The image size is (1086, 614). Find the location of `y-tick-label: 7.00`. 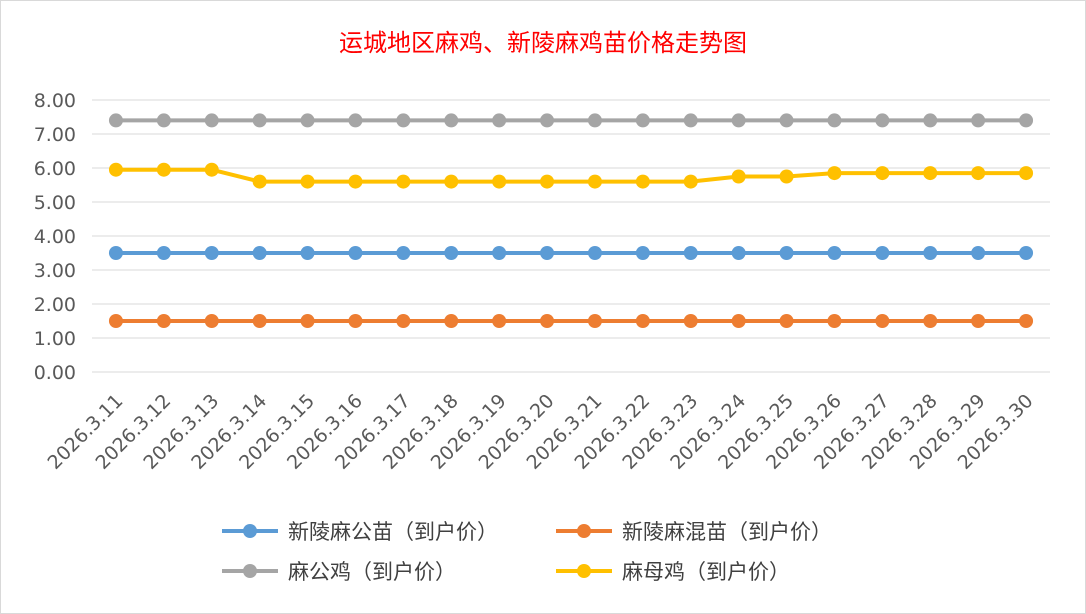

y-tick-label: 7.00 is located at coordinates (55, 135).